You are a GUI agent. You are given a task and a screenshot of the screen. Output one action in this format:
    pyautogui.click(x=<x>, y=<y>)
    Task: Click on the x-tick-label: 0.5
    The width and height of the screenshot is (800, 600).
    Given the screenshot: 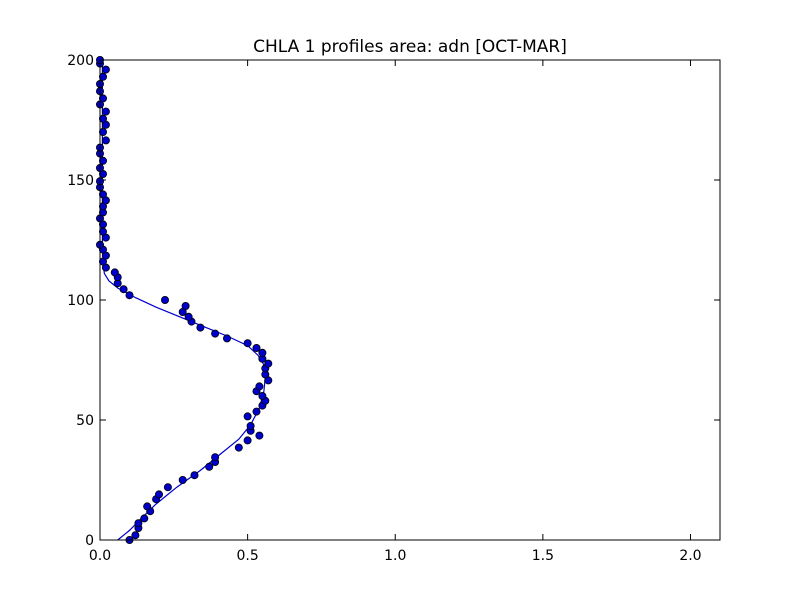 What is the action you would take?
    pyautogui.click(x=247, y=556)
    